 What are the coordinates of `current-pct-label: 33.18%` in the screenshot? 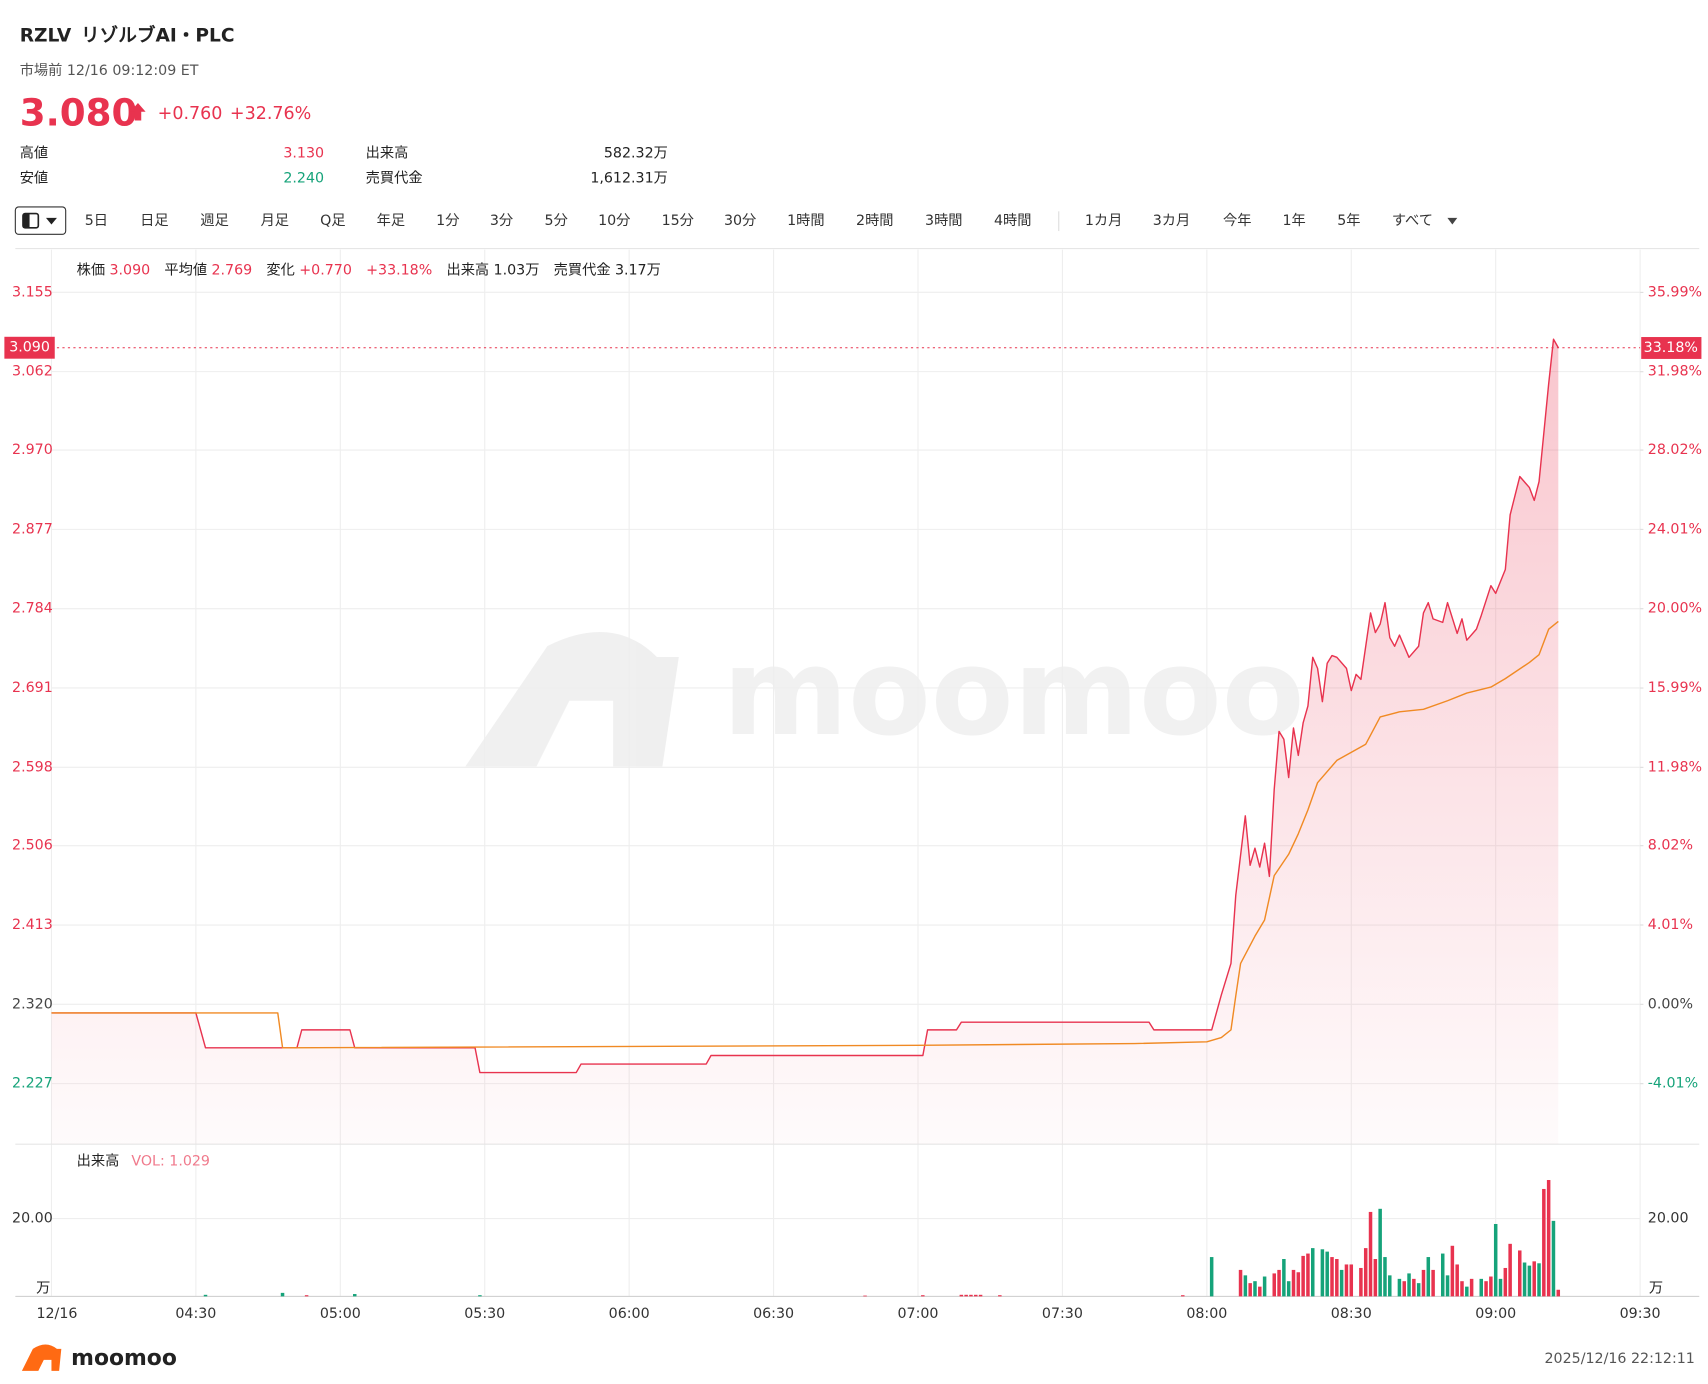 It's located at (1671, 348).